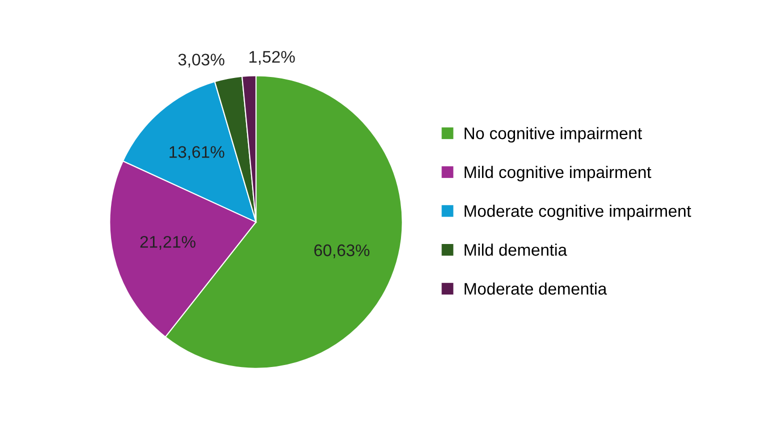 The height and width of the screenshot is (425, 763). What do you see at coordinates (342, 251) in the screenshot?
I see `data-label: 60,63%` at bounding box center [342, 251].